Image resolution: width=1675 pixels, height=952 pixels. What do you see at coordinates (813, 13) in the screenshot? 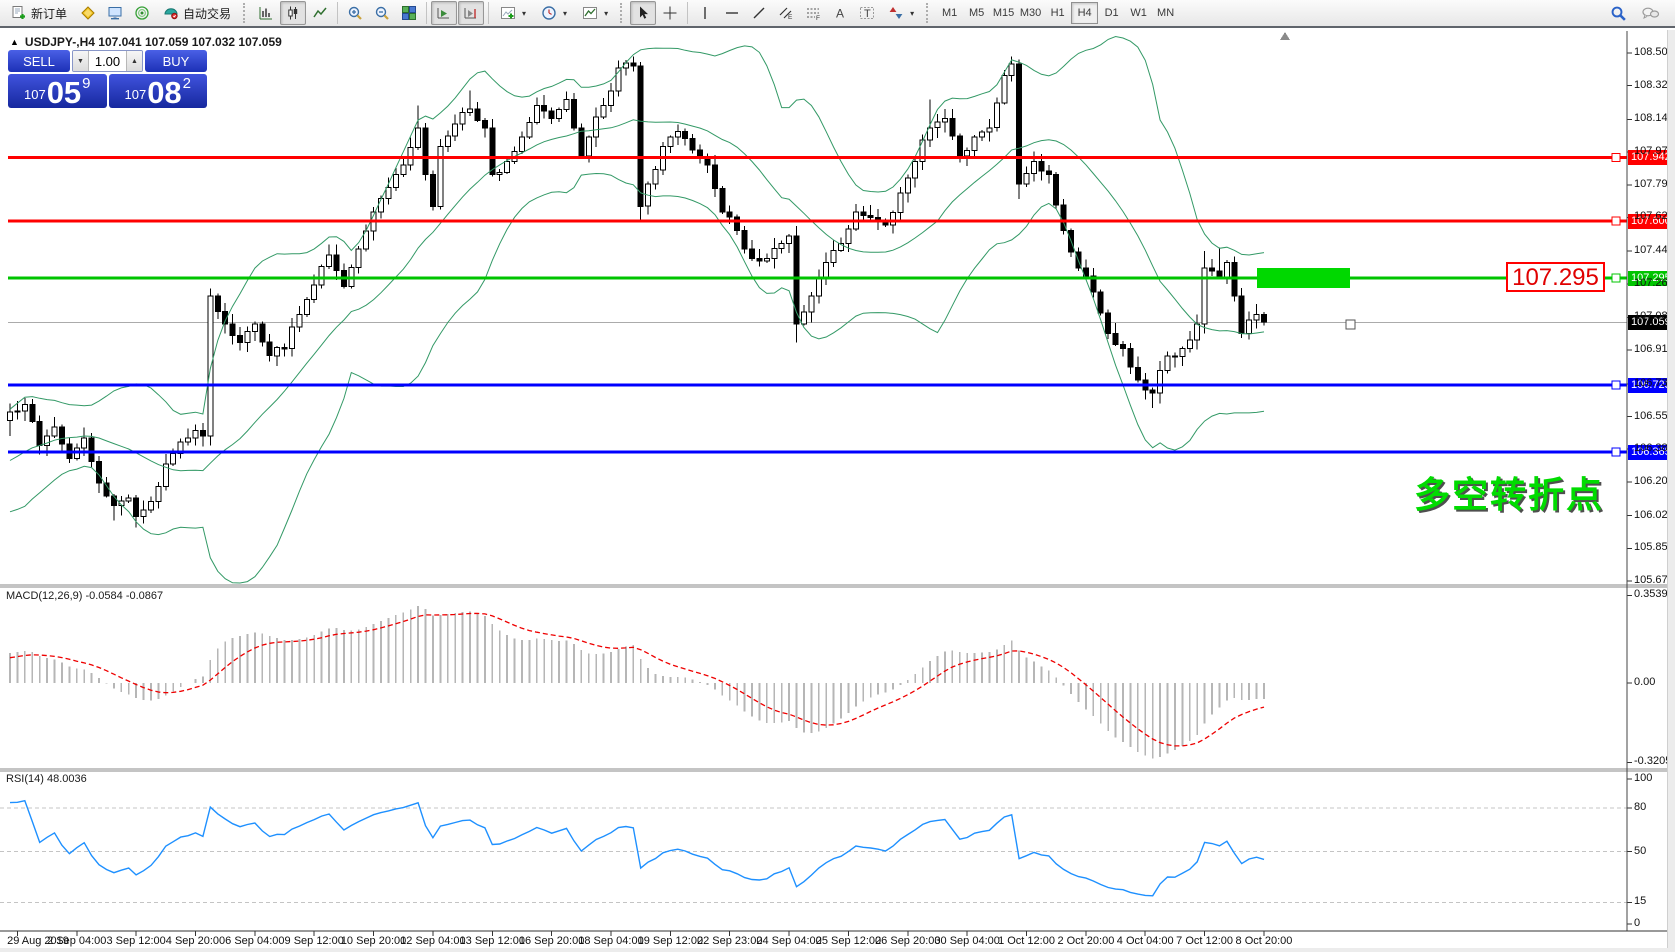
I see `fibonacci-tool-button: F` at bounding box center [813, 13].